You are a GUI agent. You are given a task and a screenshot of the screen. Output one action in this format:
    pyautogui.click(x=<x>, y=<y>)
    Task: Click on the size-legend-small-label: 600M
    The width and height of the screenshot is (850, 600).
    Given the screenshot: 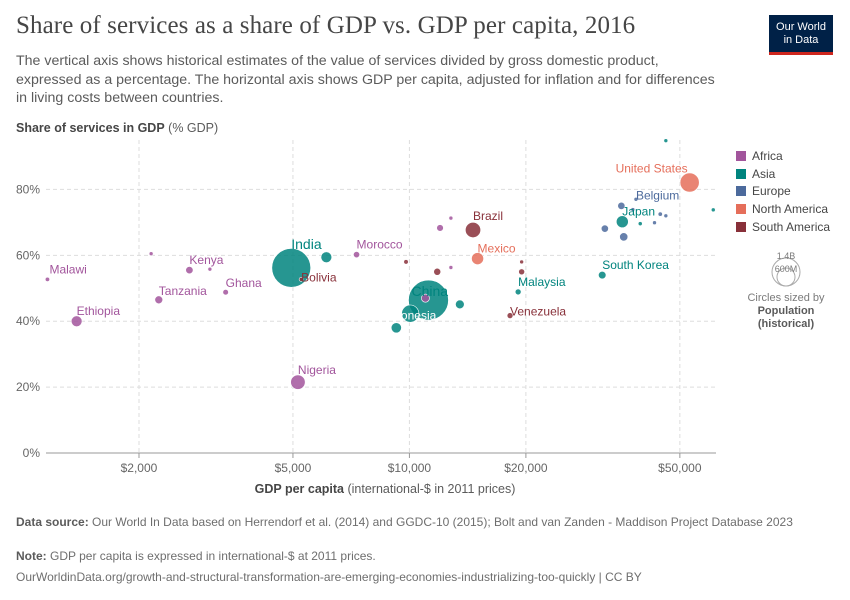 What is the action you would take?
    pyautogui.click(x=786, y=269)
    